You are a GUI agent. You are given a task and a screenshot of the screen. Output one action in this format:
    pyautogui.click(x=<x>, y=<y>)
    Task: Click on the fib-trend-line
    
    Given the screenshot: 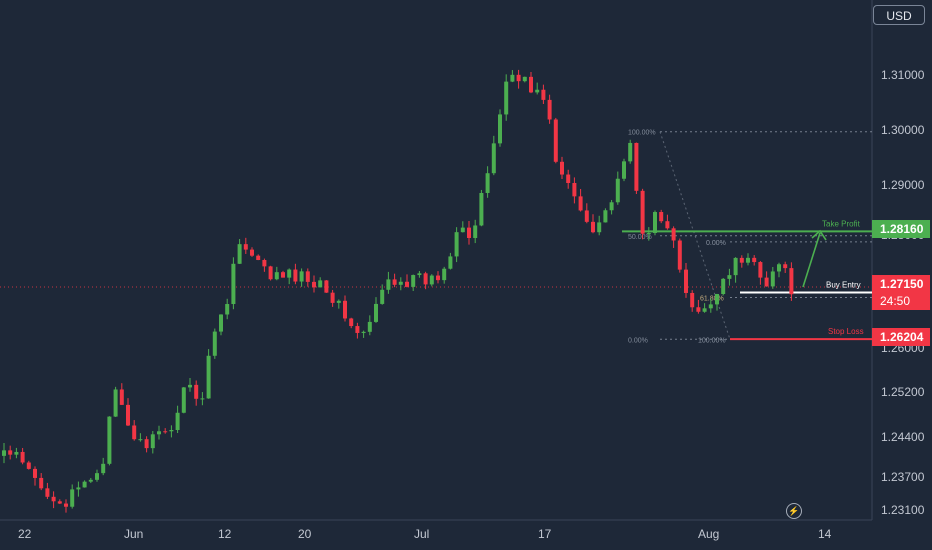 What is the action you would take?
    pyautogui.click(x=695, y=235)
    